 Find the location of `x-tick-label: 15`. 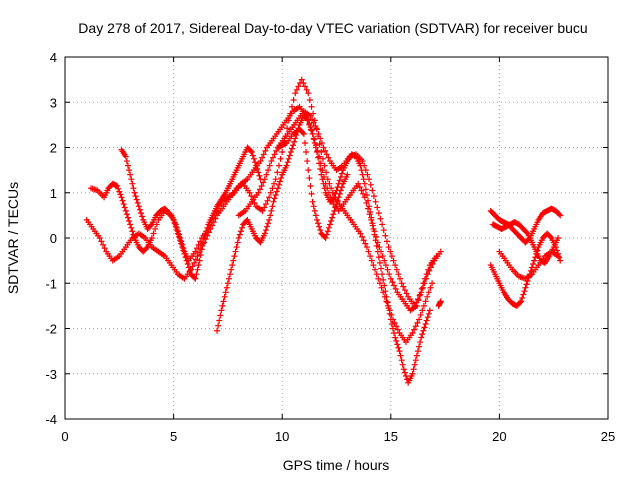

x-tick-label: 15 is located at coordinates (391, 436).